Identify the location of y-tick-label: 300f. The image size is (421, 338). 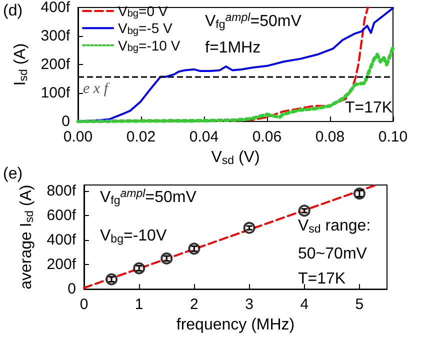
(55, 36).